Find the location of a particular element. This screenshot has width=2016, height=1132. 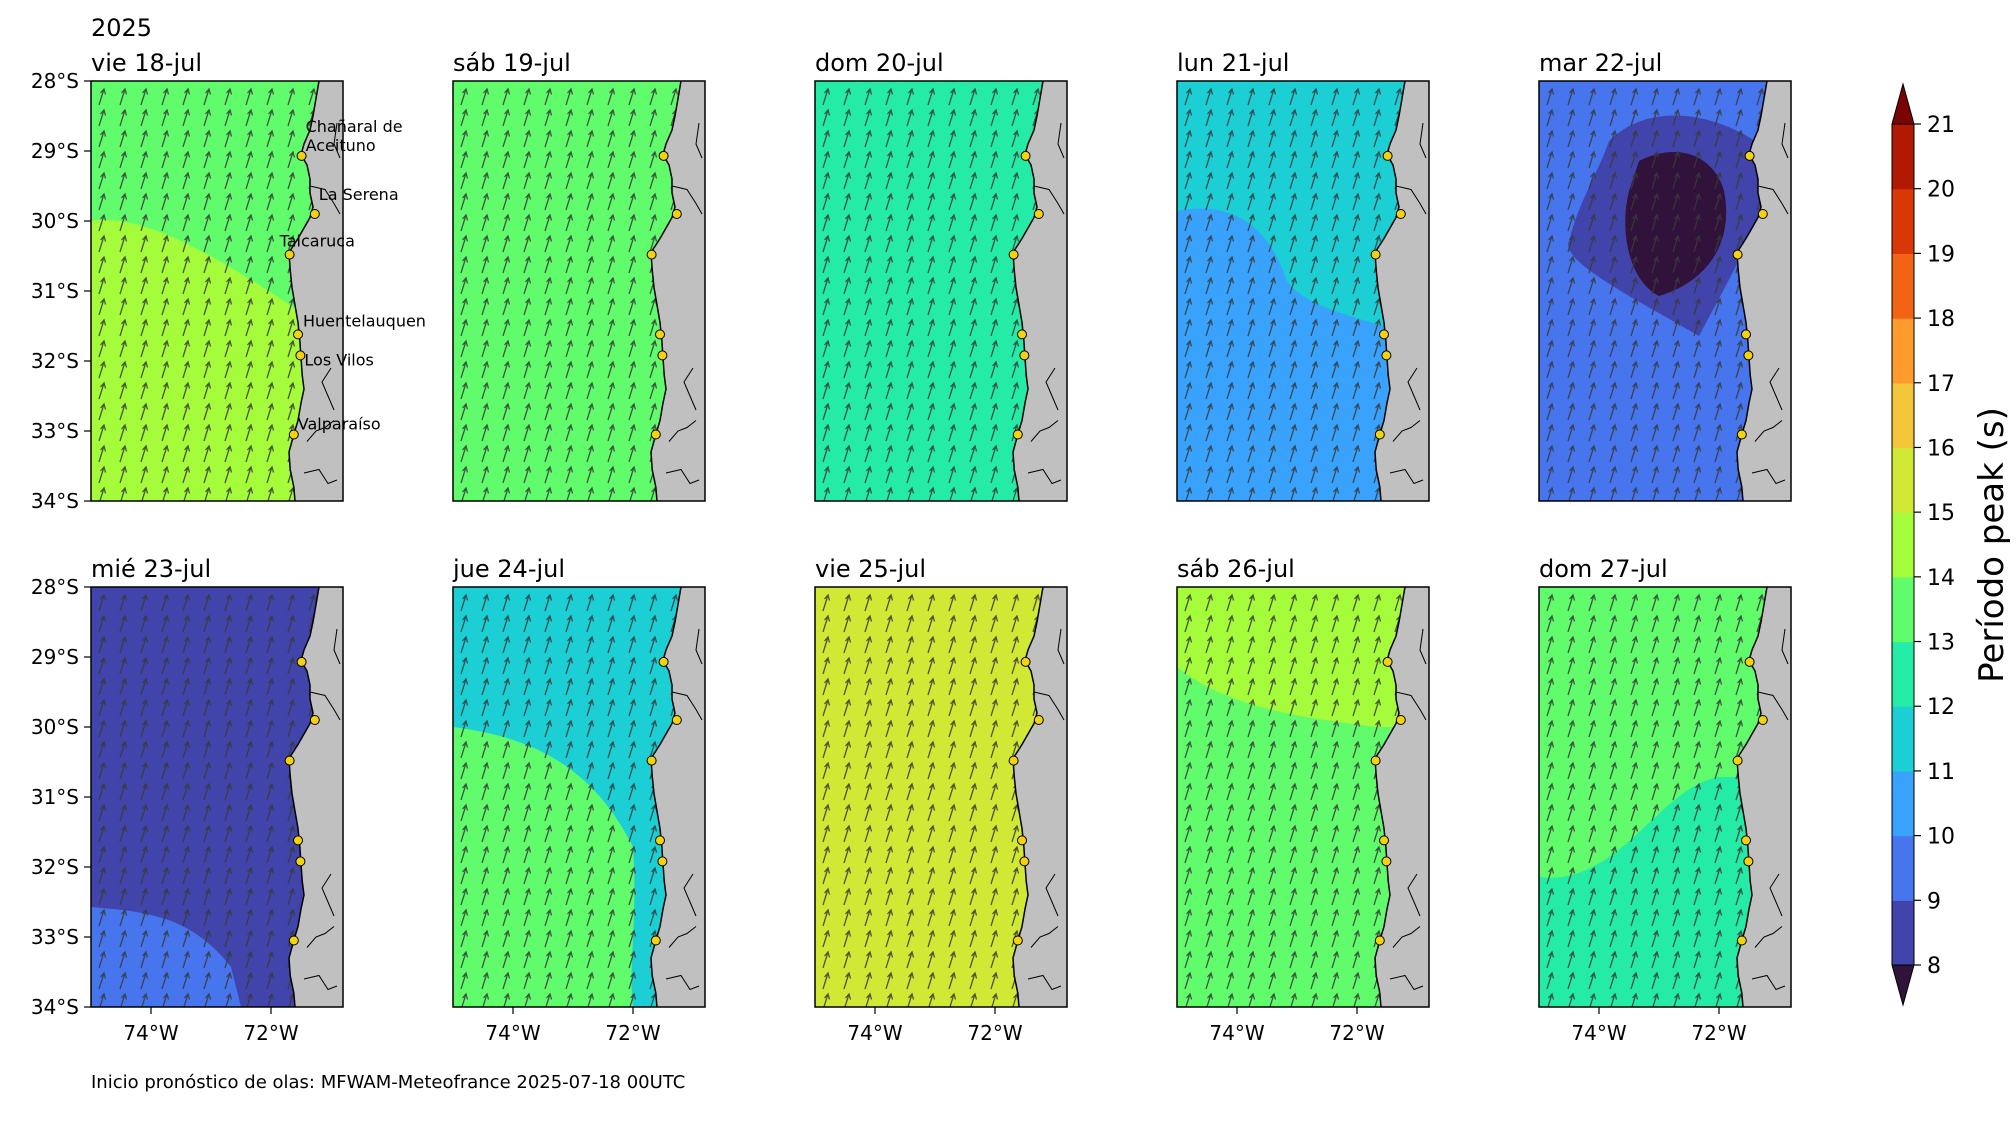

colorbar-extend-top is located at coordinates (1903, 103).